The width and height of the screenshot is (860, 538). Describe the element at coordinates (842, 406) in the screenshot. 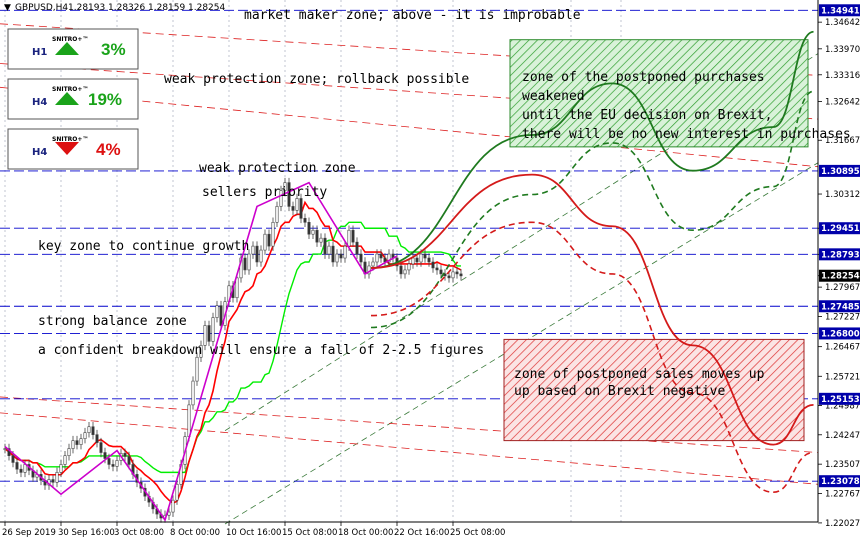

I see `y-tick-label: 1.24987` at that location.